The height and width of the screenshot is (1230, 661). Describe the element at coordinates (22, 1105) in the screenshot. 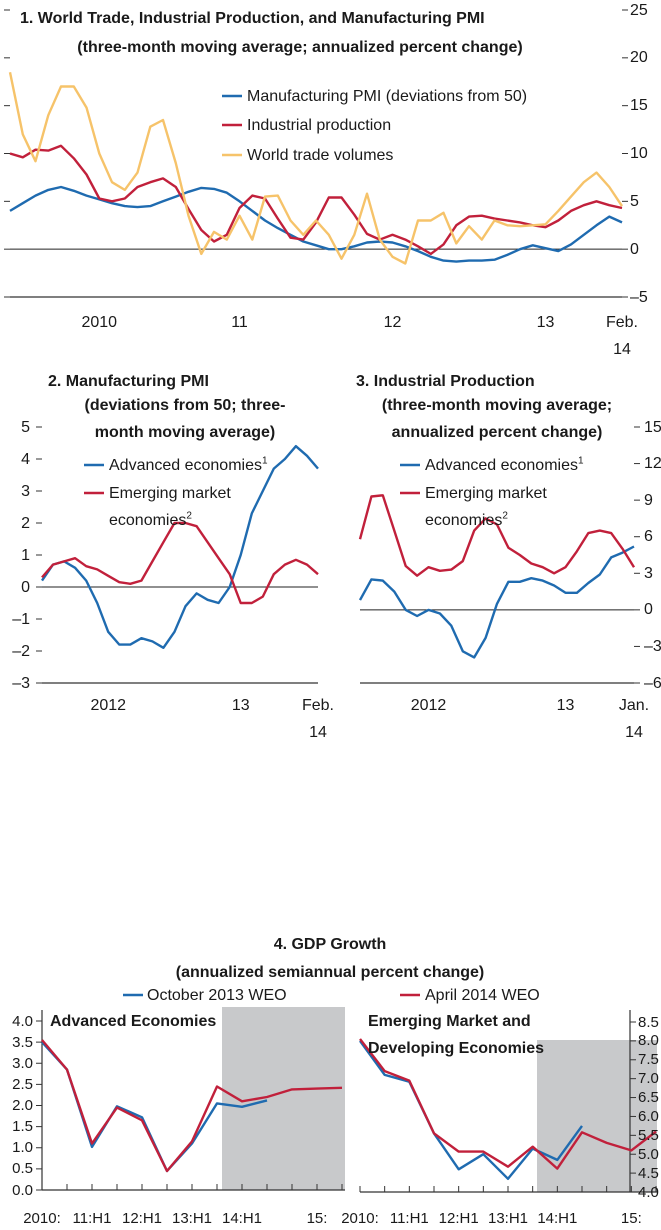

I see `y-tick-label: 2.0` at that location.